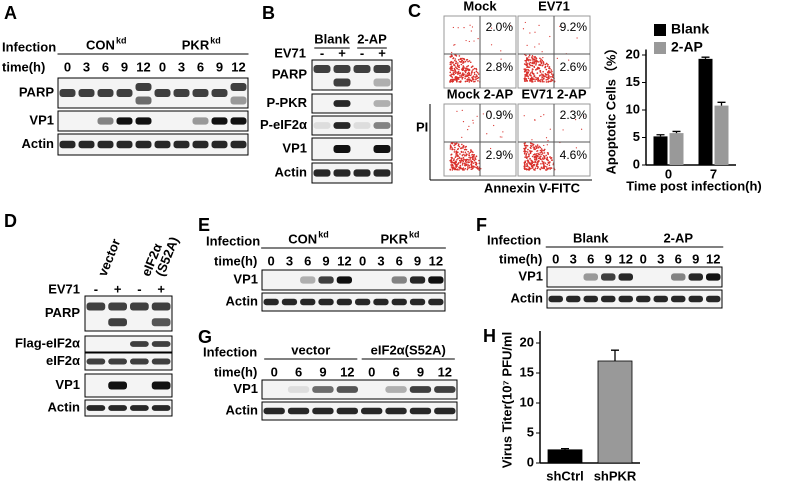 Image resolution: width=789 pixels, height=487 pixels. What do you see at coordinates (615, 355) in the screenshot?
I see `error-bar` at bounding box center [615, 355].